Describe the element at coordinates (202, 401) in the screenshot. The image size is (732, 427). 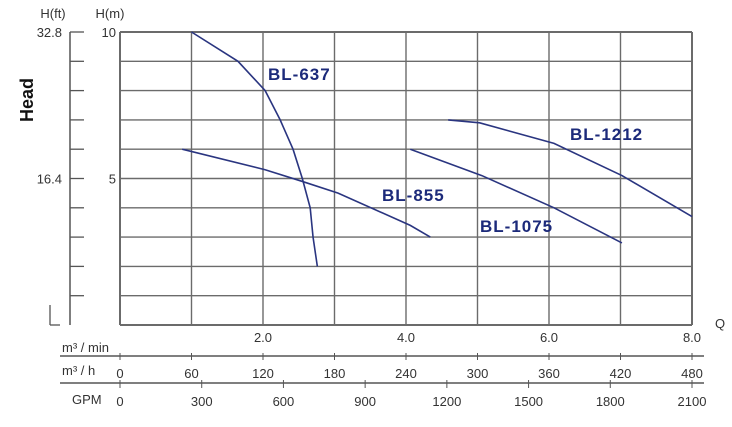
I see `gpm-tick-label: 300` at that location.